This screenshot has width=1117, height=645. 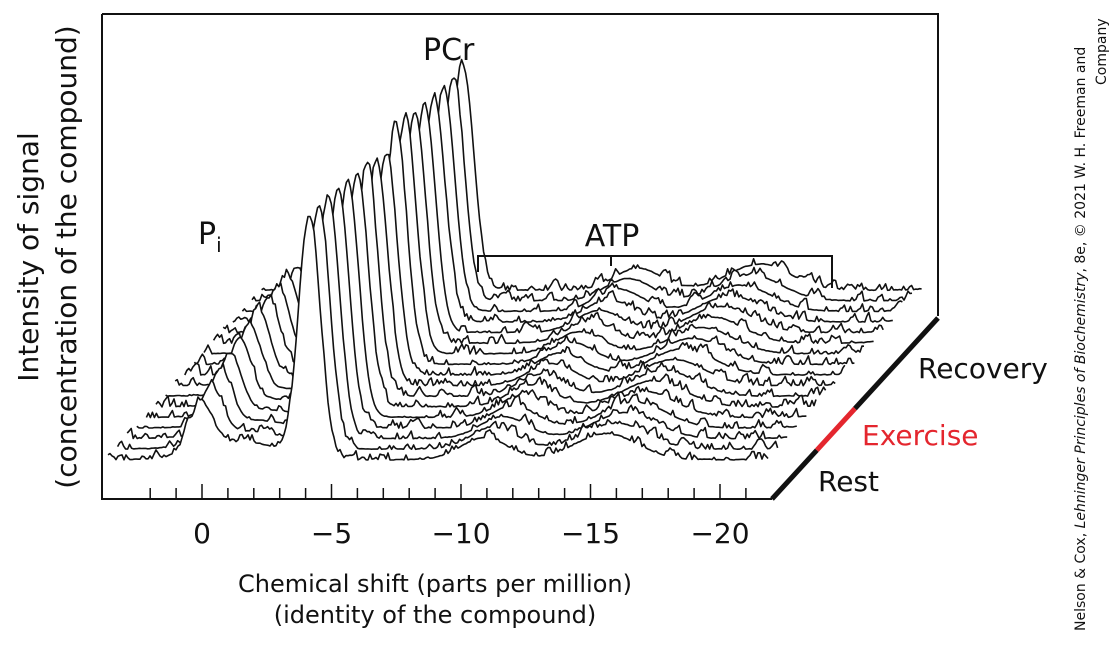 I want to click on atp-label: ATP, so click(x=612, y=236).